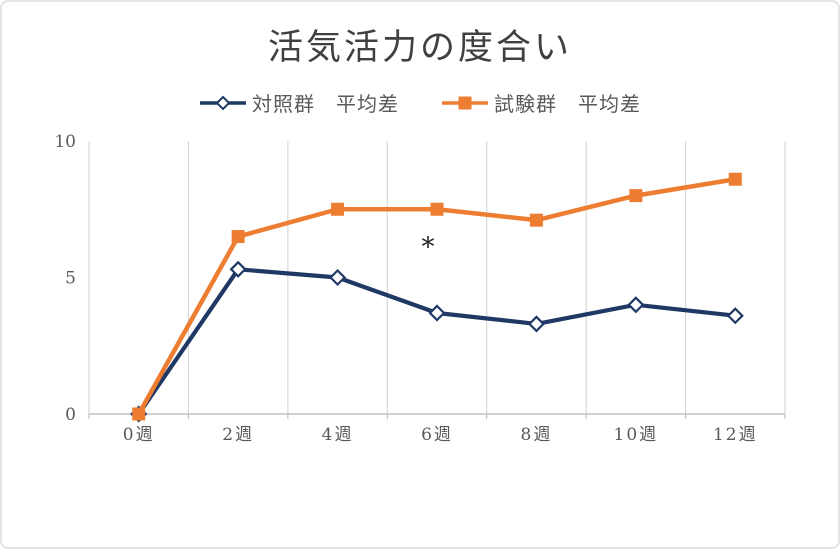 This screenshot has height=549, width=840. What do you see at coordinates (735, 435) in the screenshot?
I see `x-axis-category-label: 12週` at bounding box center [735, 435].